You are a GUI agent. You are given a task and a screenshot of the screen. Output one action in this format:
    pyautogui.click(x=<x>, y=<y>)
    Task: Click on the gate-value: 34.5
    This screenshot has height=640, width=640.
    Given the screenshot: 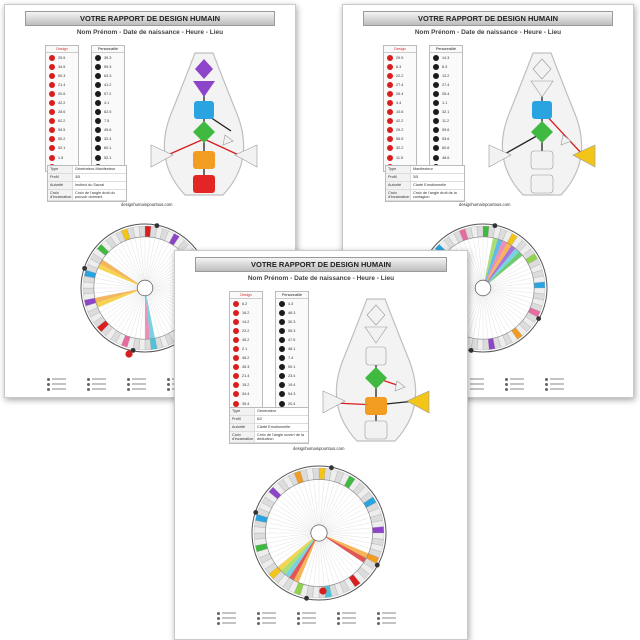 What is the action you would take?
    pyautogui.click(x=62, y=66)
    